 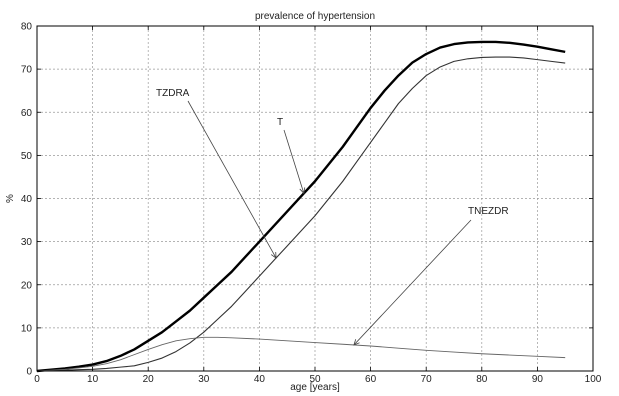 What do you see at coordinates (302, 191) in the screenshot?
I see `annotation-arrowhead-t` at bounding box center [302, 191].